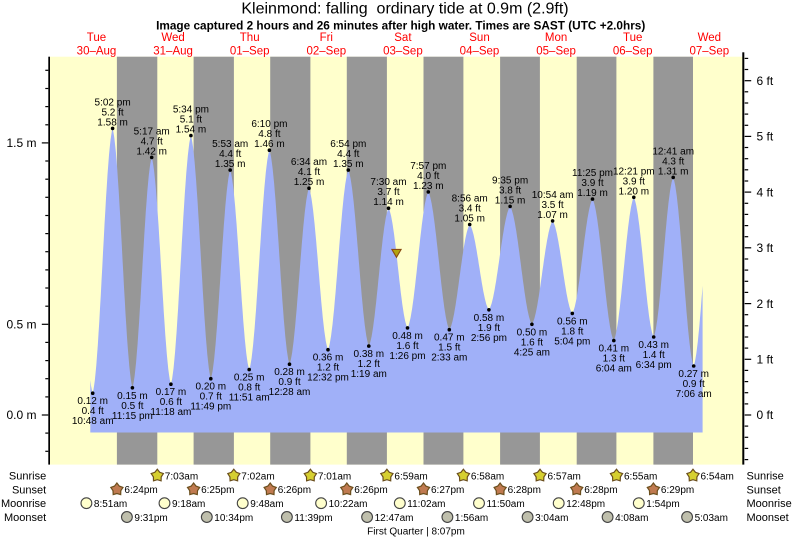 This screenshot has width=793, height=544. What do you see at coordinates (449, 338) in the screenshot?
I see `svg-text: 0.47 m` at bounding box center [449, 338].